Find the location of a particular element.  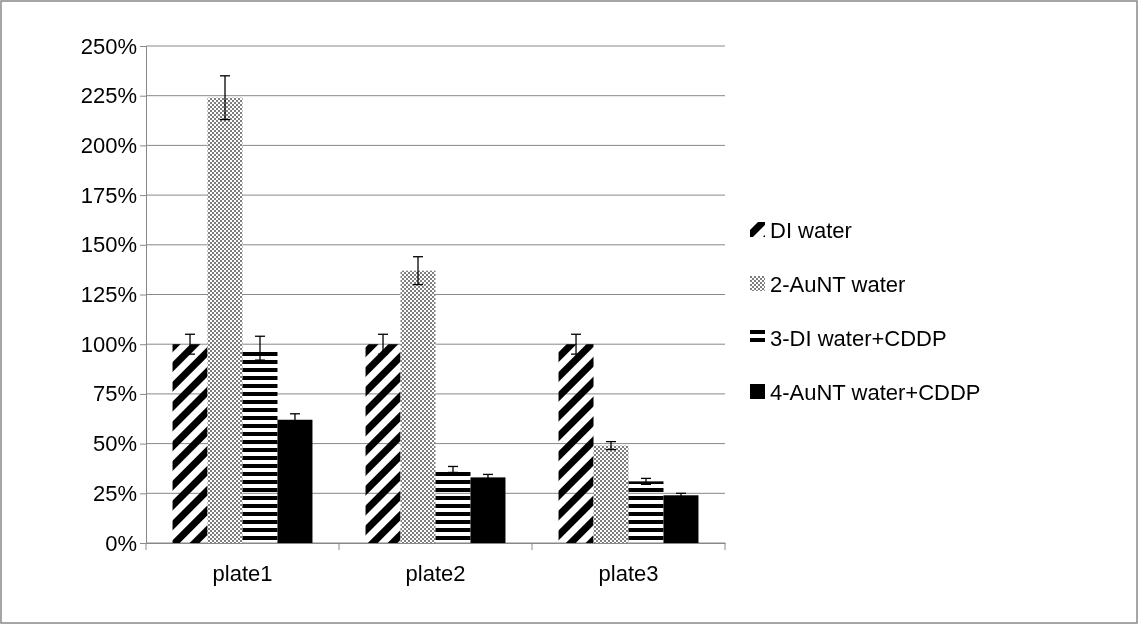

y-tick-label: 225% is located at coordinates (108, 96).